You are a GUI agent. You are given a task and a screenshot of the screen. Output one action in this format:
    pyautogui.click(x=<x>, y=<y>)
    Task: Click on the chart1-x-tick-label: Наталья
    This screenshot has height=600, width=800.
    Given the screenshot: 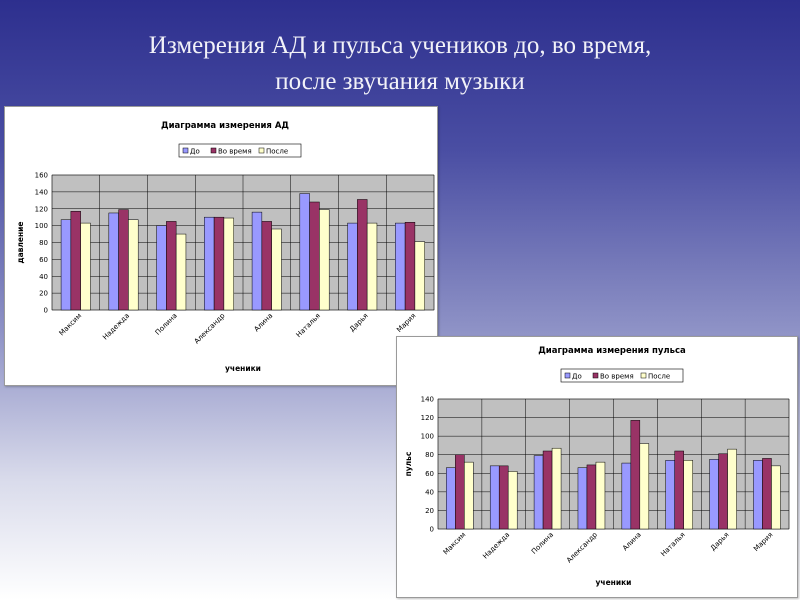 What is the action you would take?
    pyautogui.click(x=308, y=325)
    